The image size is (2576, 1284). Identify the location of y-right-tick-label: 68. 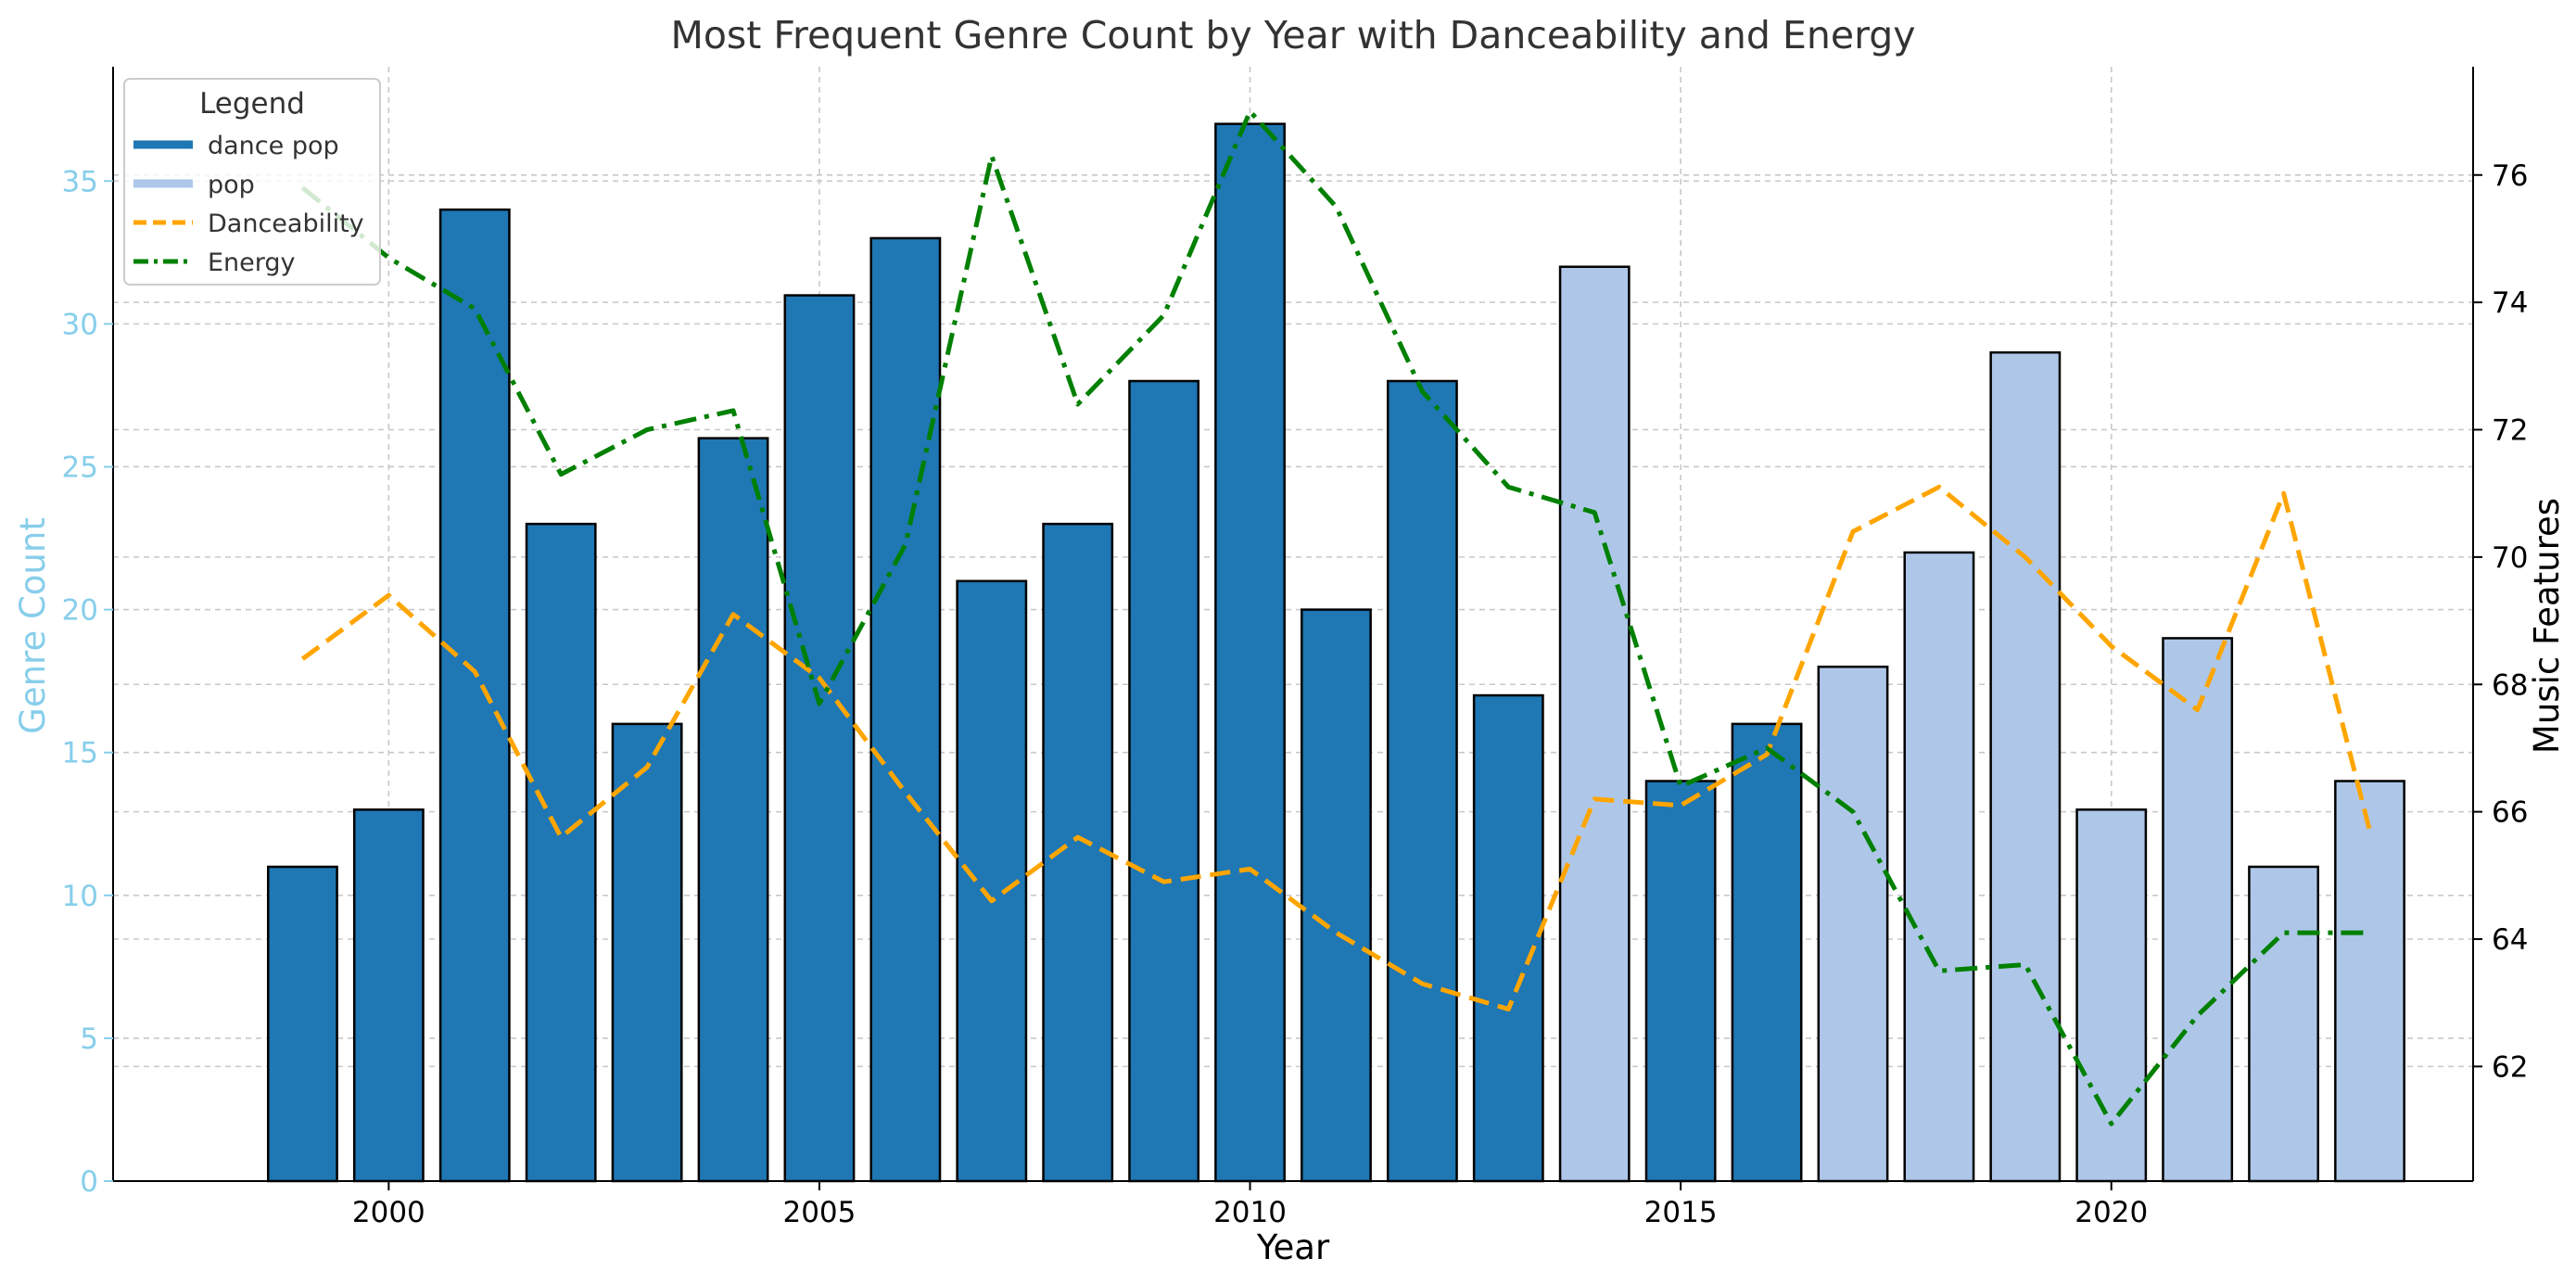
(2510, 685).